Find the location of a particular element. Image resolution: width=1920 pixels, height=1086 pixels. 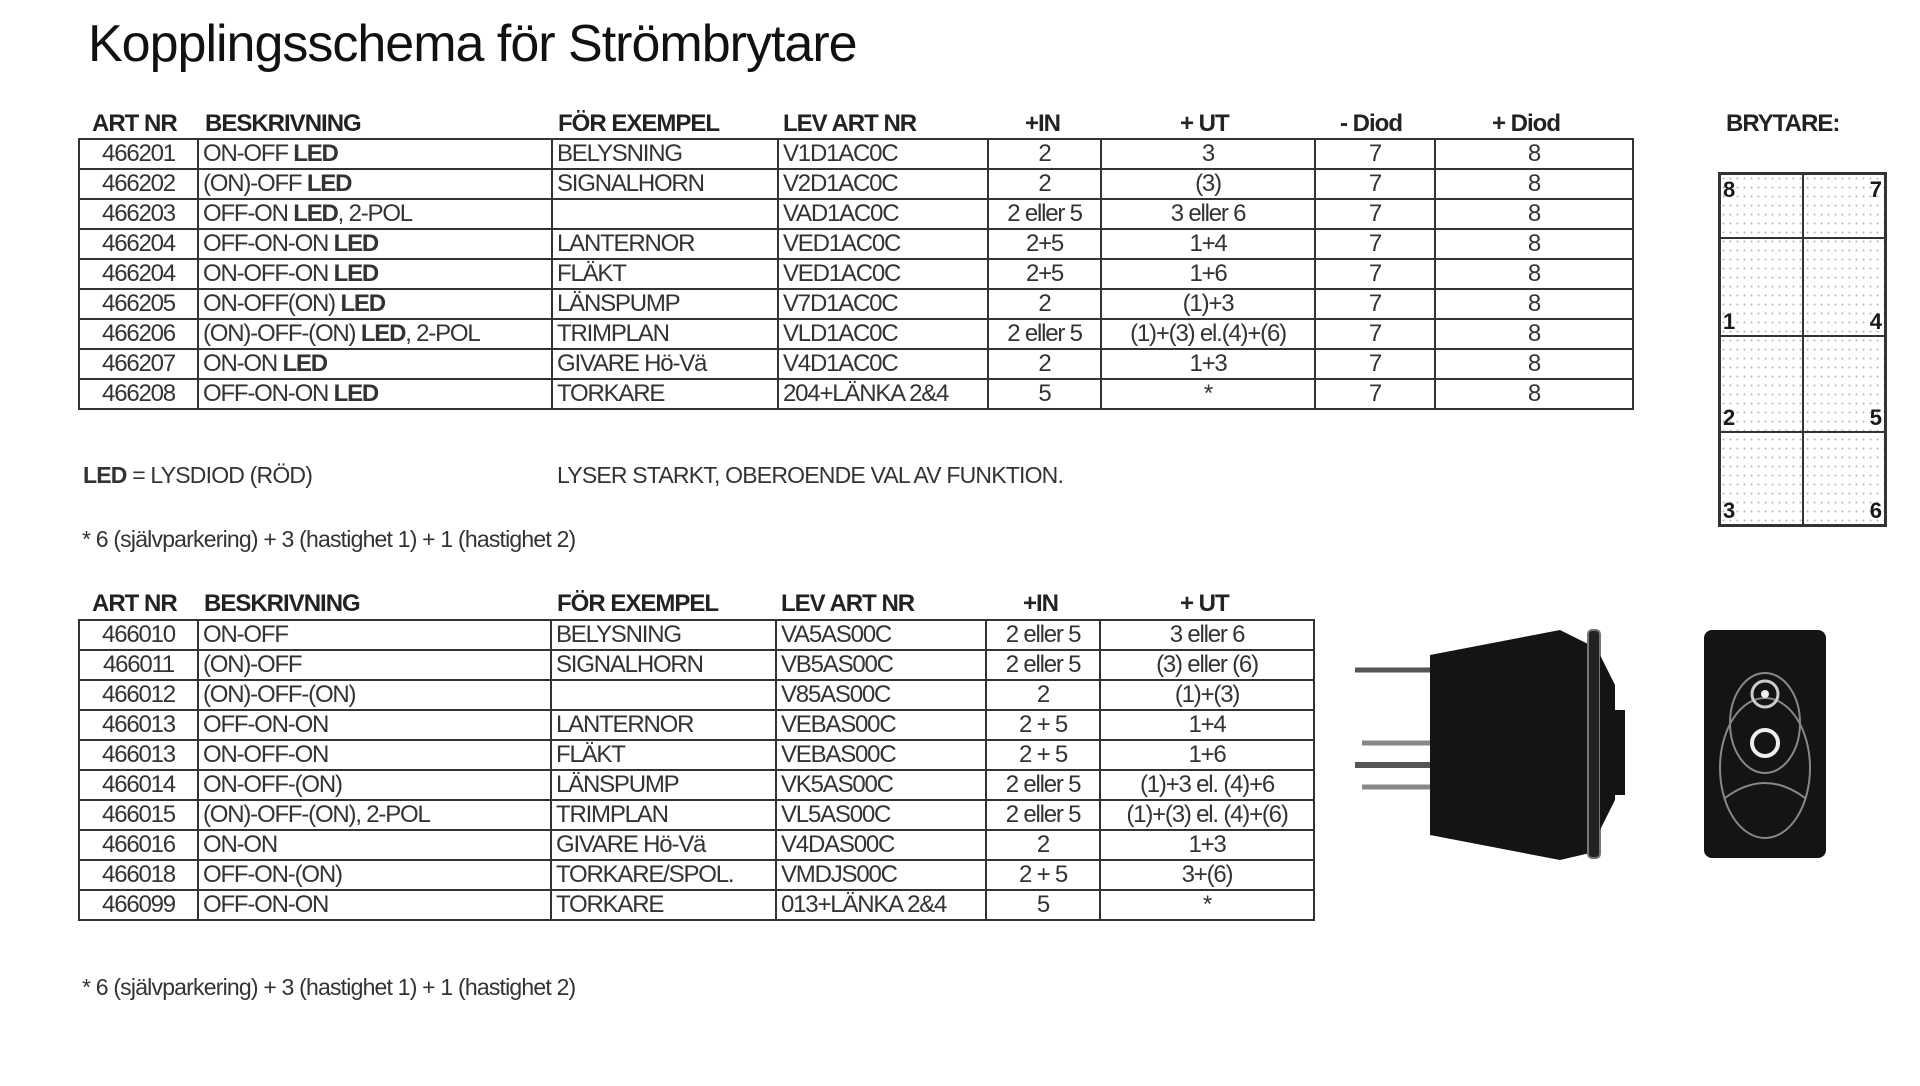

art-nr-cell: 466201 is located at coordinates (138, 154).